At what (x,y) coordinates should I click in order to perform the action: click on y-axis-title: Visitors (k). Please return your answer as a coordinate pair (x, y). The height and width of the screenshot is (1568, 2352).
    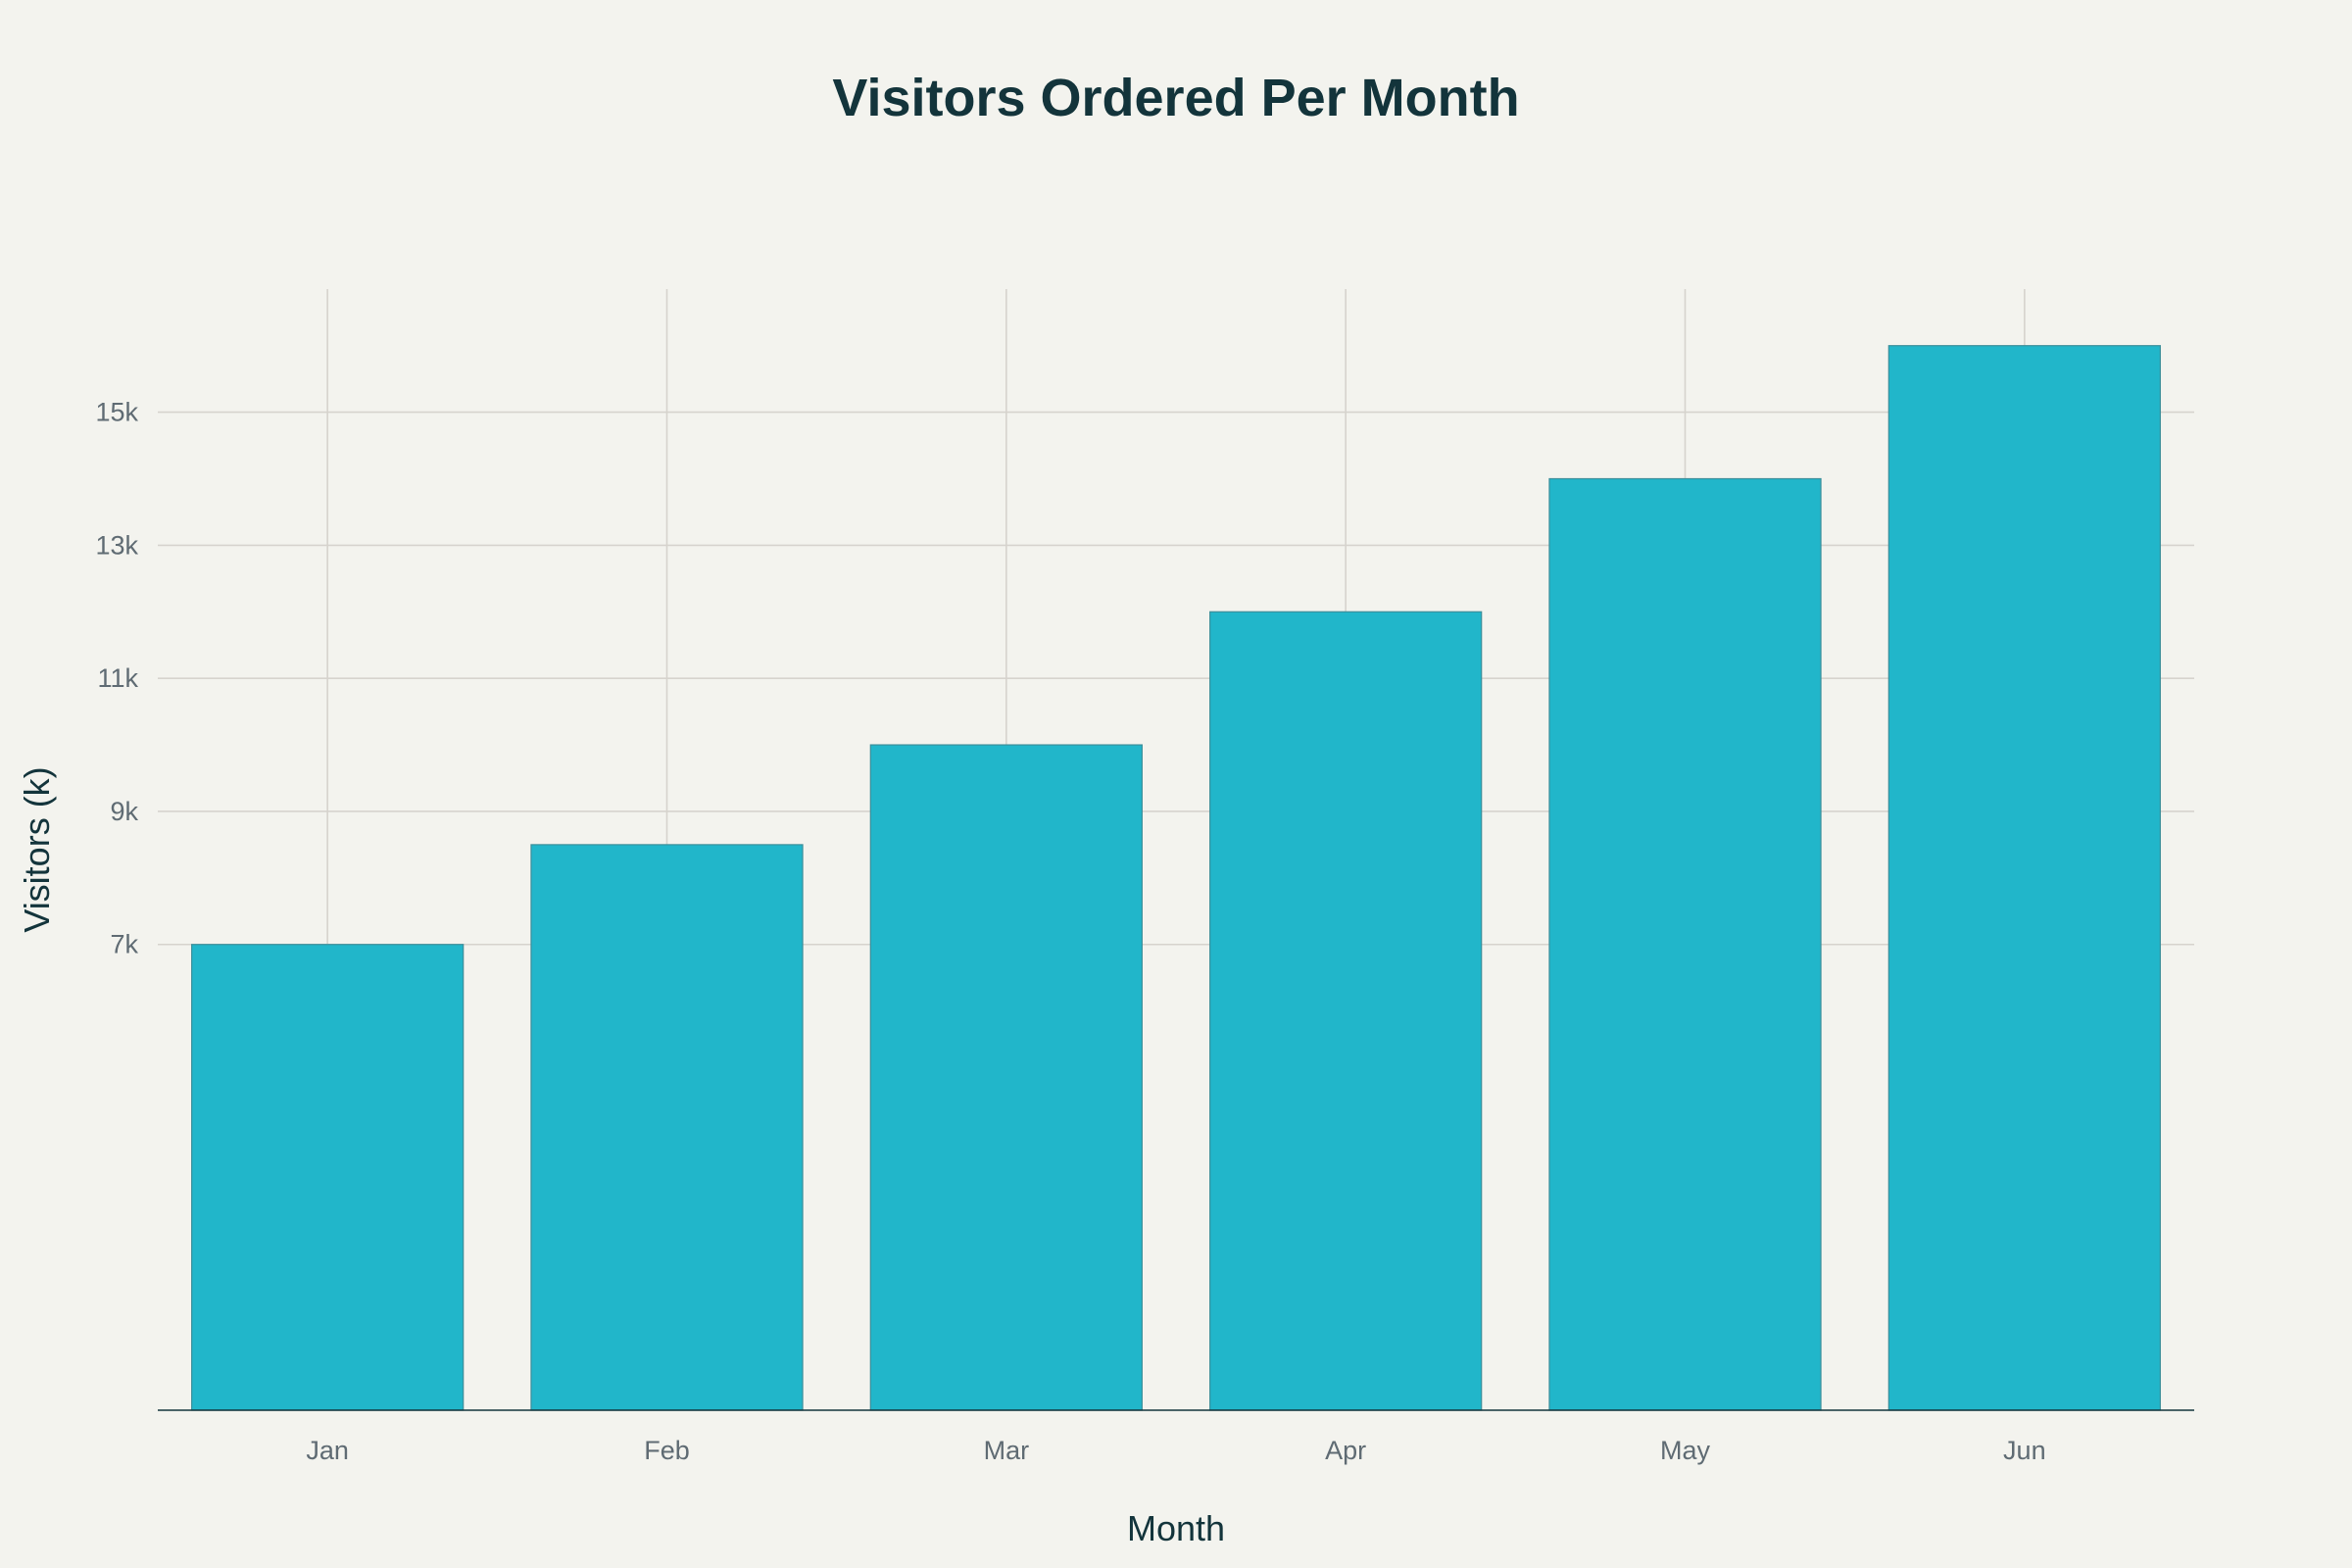
    Looking at the image, I should click on (37, 849).